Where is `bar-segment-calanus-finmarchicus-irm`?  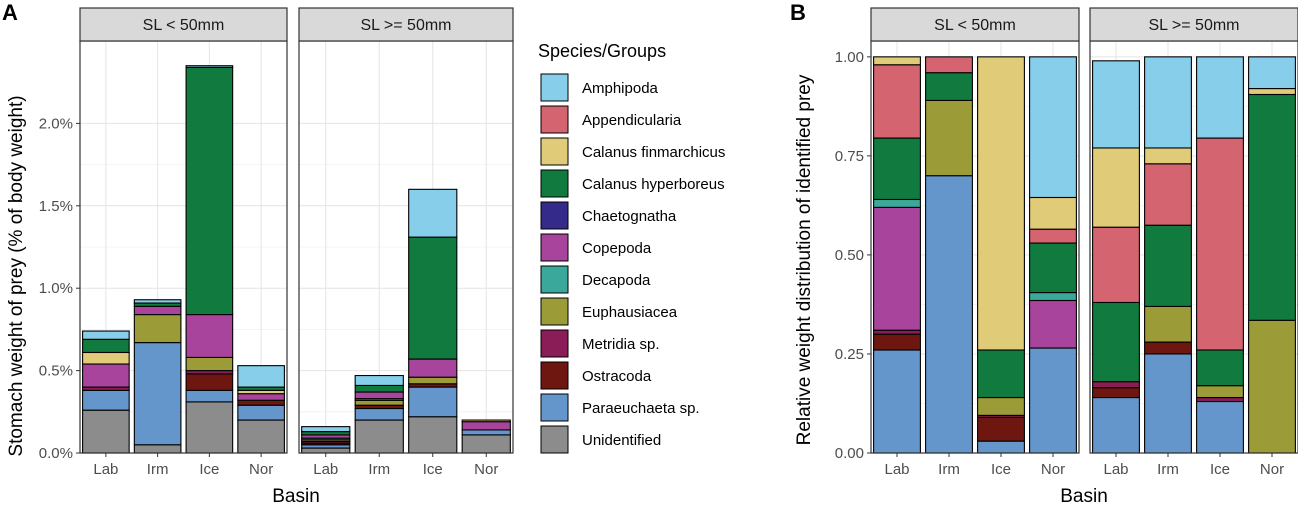 bar-segment-calanus-finmarchicus-irm is located at coordinates (1168, 156).